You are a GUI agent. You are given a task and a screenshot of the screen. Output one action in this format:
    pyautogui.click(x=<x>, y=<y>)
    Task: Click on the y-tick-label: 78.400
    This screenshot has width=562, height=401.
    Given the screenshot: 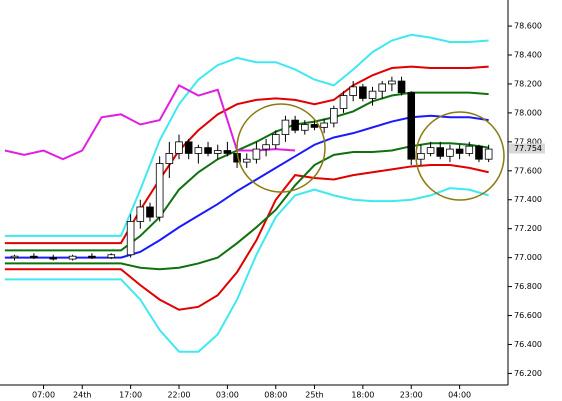 What is the action you would take?
    pyautogui.click(x=528, y=55)
    